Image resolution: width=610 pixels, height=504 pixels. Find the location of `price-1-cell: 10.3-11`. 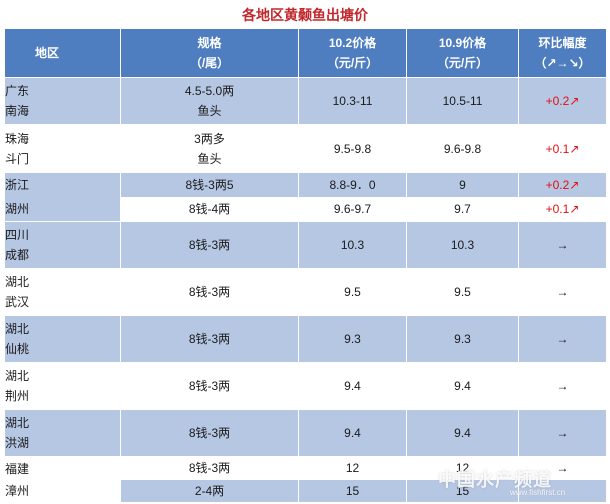

price-1-cell: 10.3-11 is located at coordinates (352, 101).